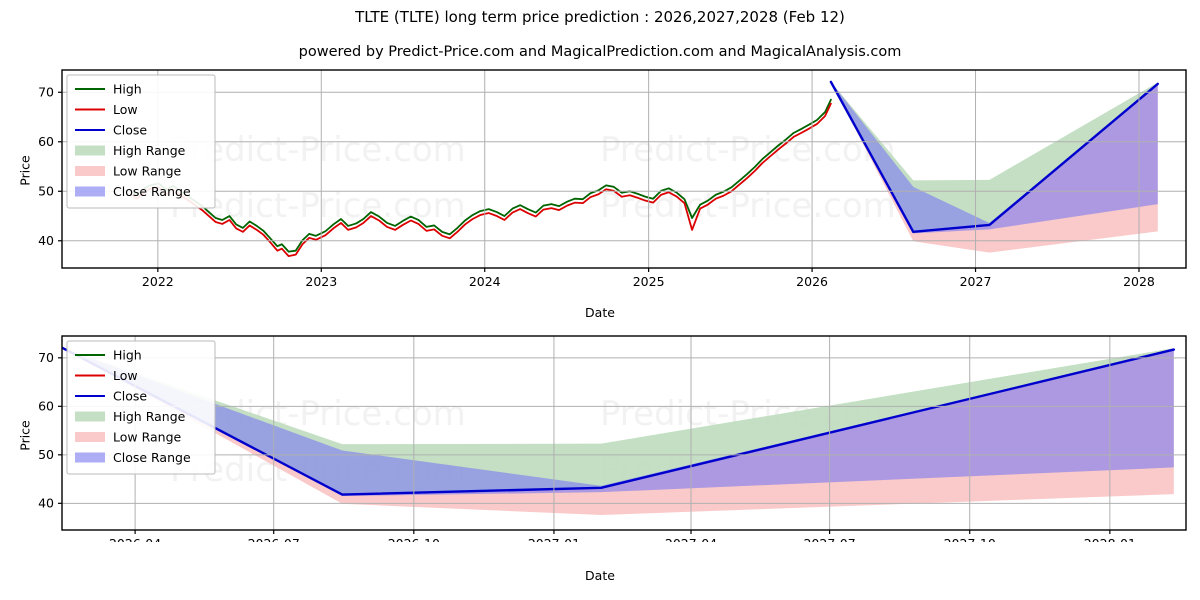 The height and width of the screenshot is (600, 1200). Describe the element at coordinates (554, 539) in the screenshot. I see `x-tick-label: 2027-01` at that location.